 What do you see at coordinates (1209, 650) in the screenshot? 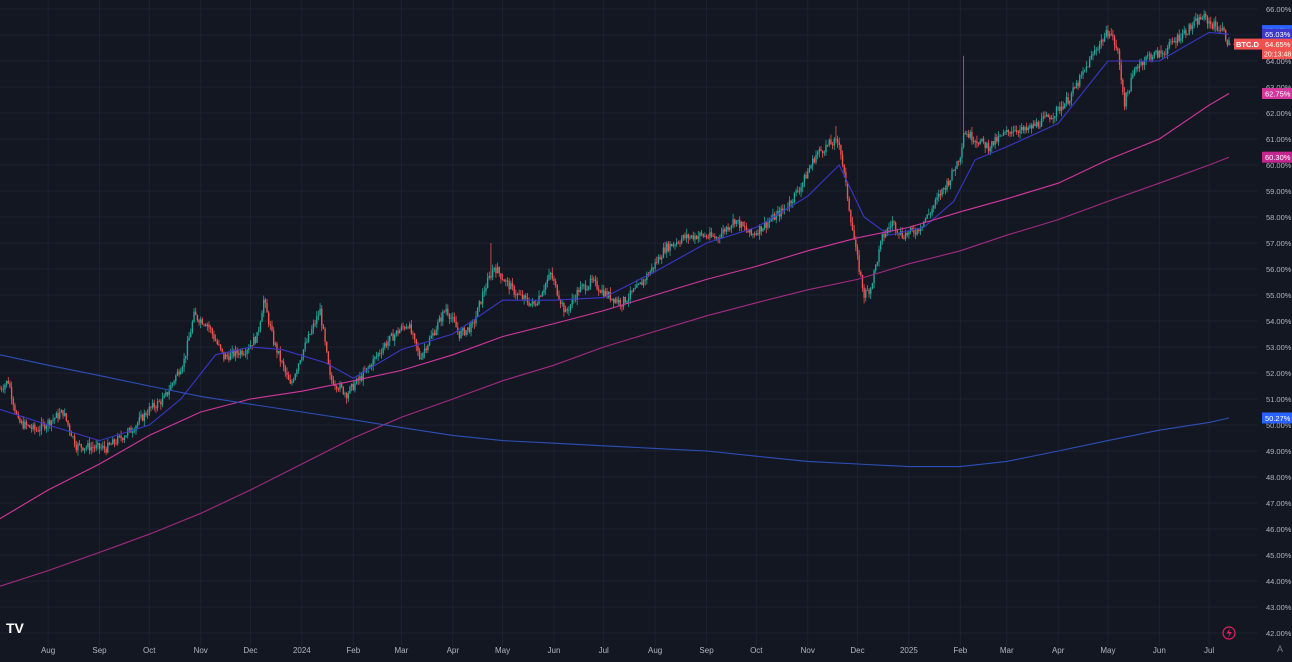
I see `x-tick-label: Jul` at bounding box center [1209, 650].